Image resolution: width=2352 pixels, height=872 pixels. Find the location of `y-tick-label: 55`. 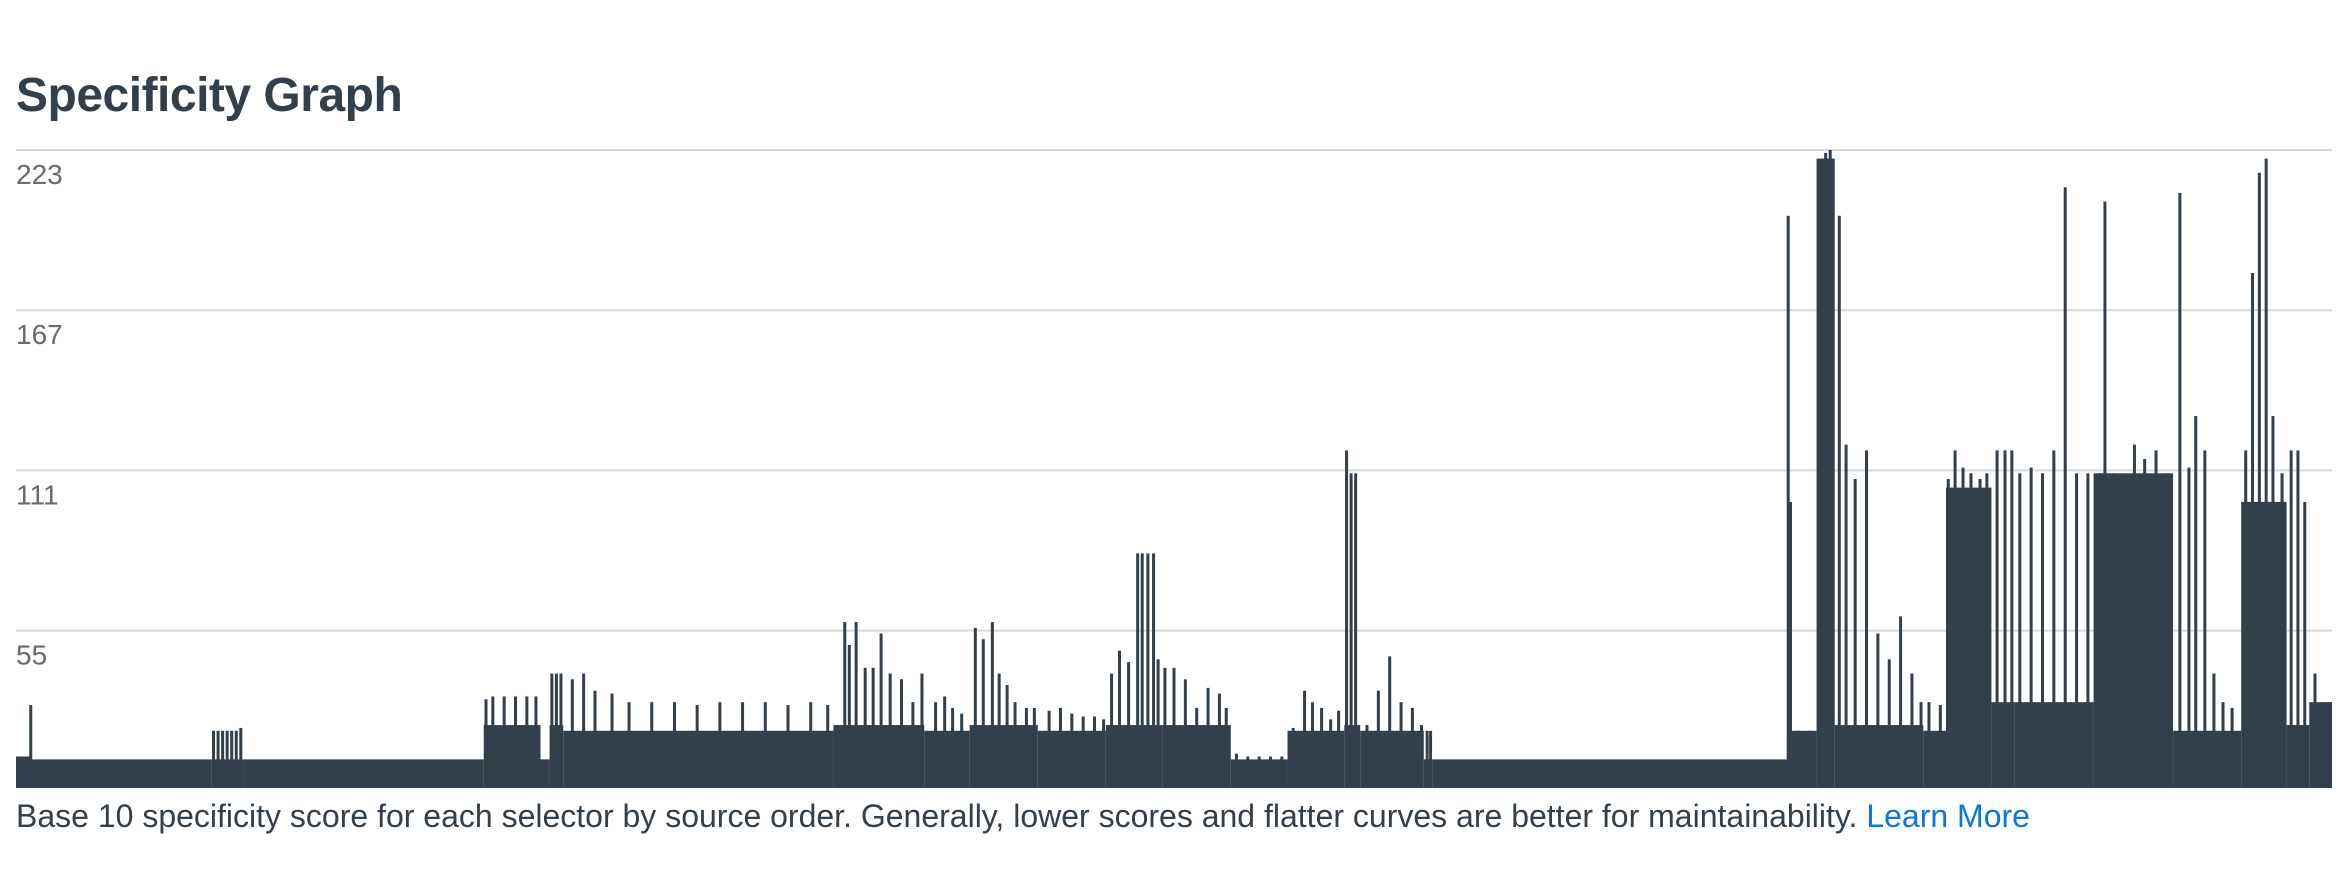

y-tick-label: 55 is located at coordinates (31, 655).